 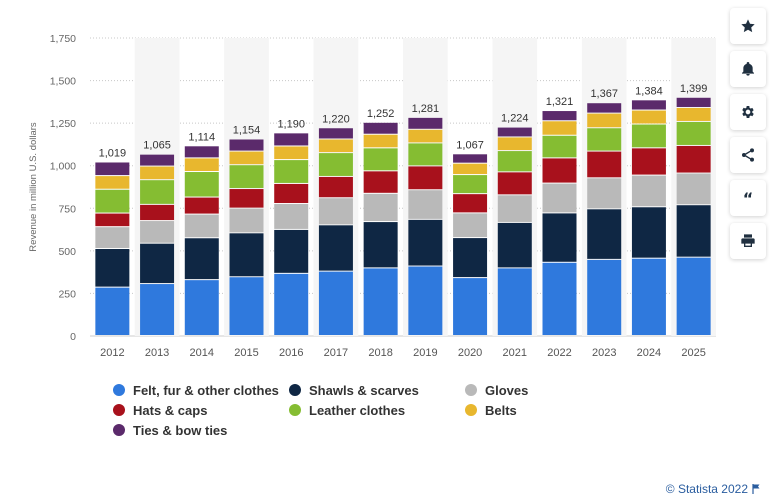 I want to click on favorite-button, so click(x=748, y=26).